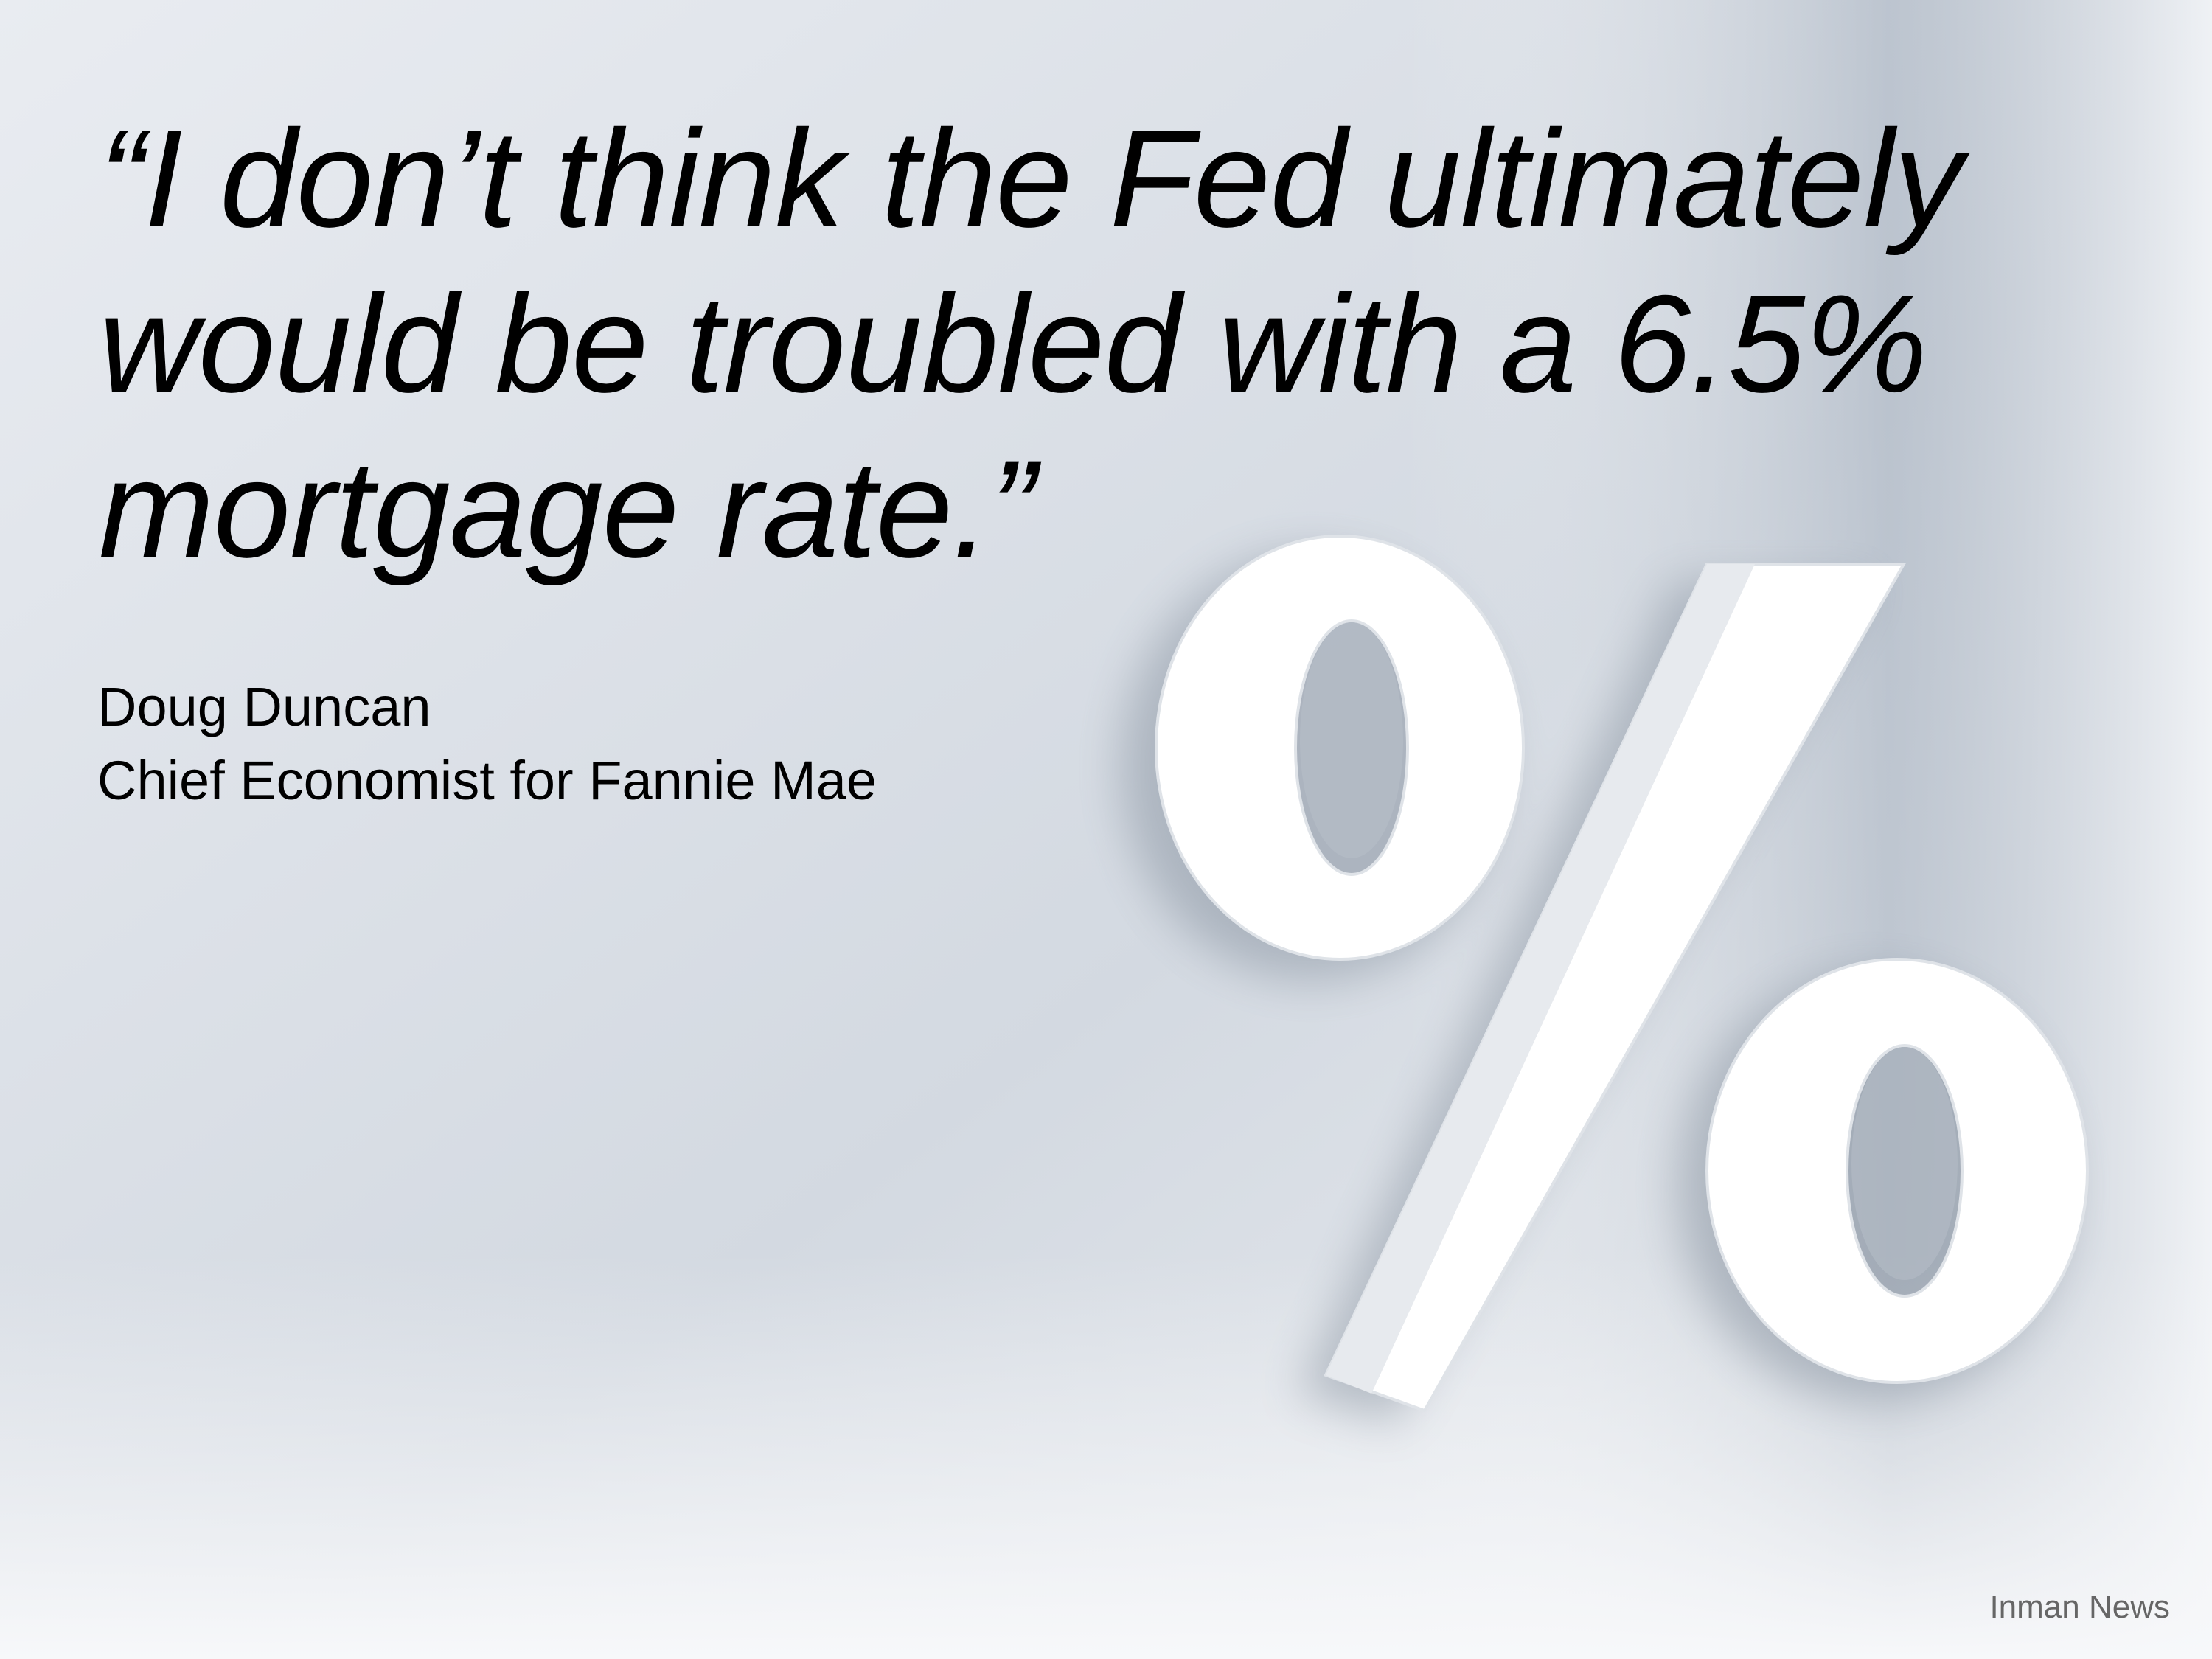  Describe the element at coordinates (1031, 178) in the screenshot. I see `quote-line: “I don’t think the Fed ultimately` at that location.